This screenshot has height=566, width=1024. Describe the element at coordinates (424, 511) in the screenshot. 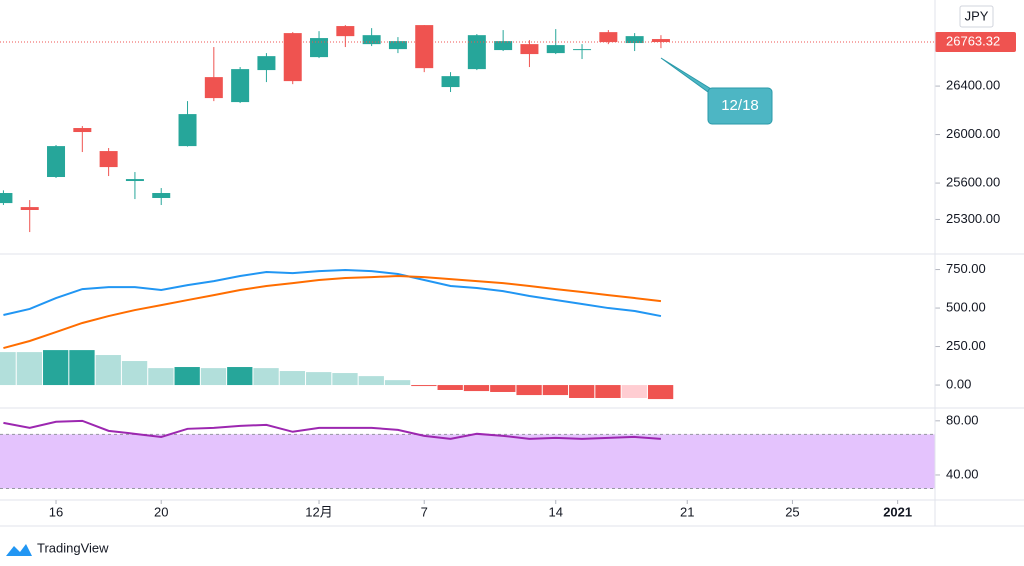

I see `x-tick-label: 7` at that location.